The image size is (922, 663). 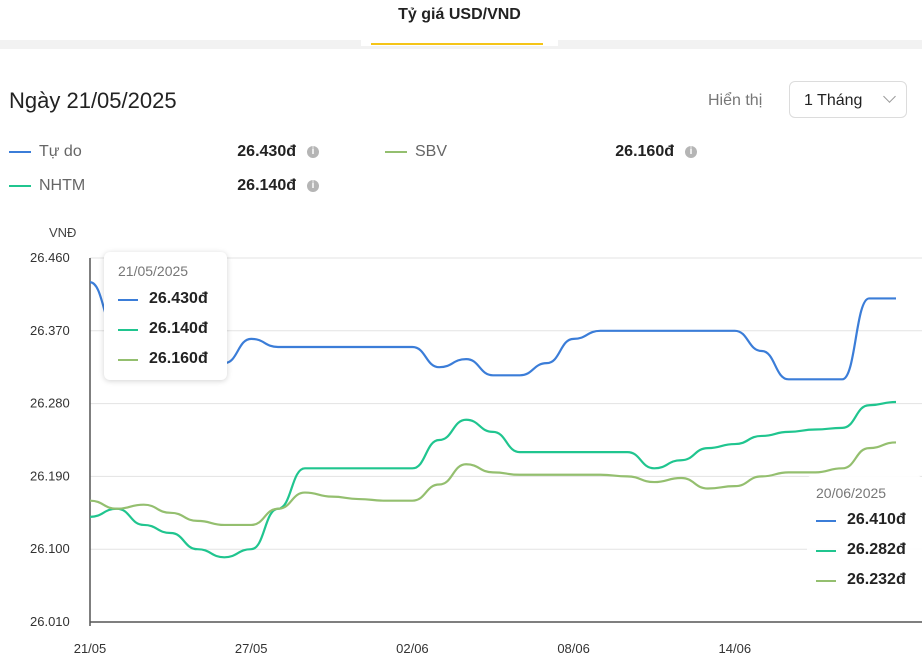 What do you see at coordinates (50, 257) in the screenshot?
I see `y-tick-label: 26.460` at bounding box center [50, 257].